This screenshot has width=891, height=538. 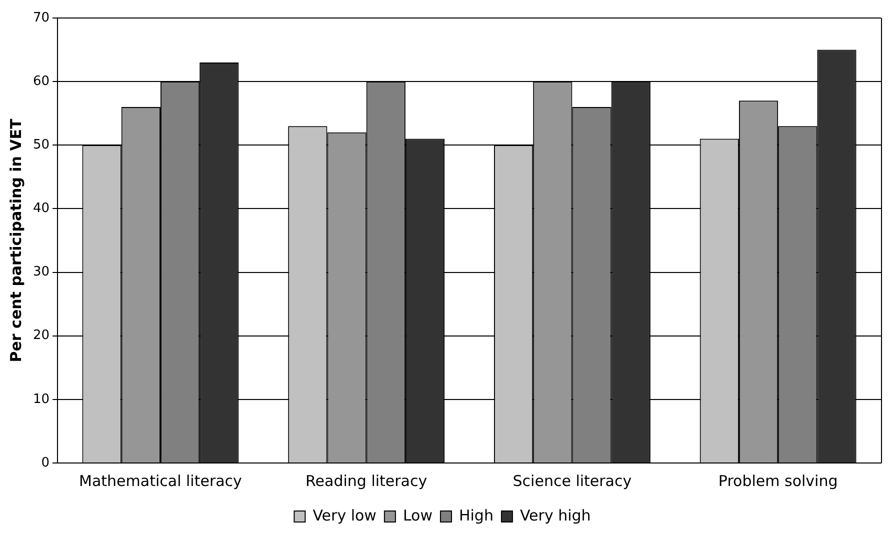 I want to click on x-tick-label: Reading literacy, so click(x=367, y=481).